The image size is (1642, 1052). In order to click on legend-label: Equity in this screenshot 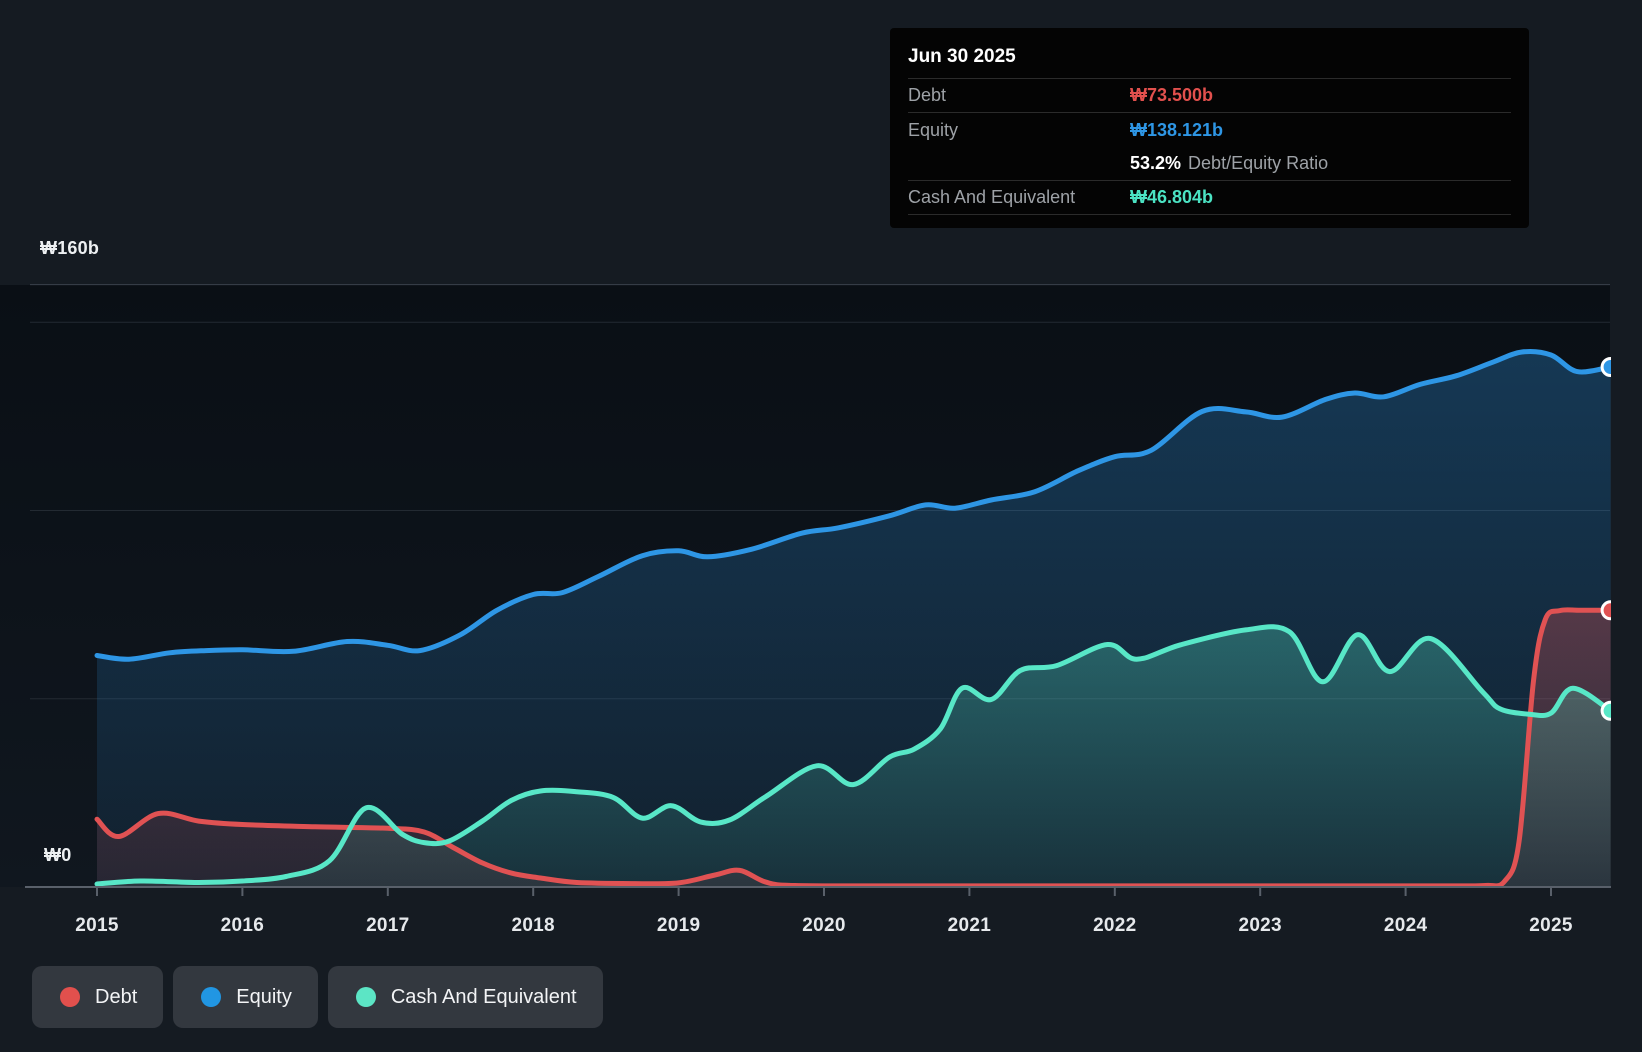, I will do `click(264, 996)`.